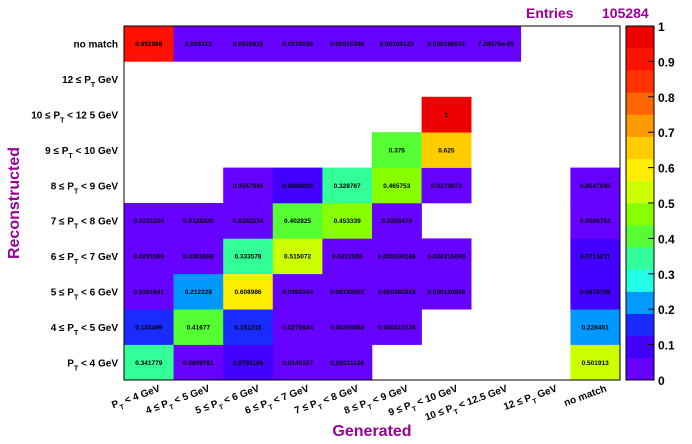 The width and height of the screenshot is (692, 444). I want to click on cell-value-label: 0.00105123, so click(397, 44).